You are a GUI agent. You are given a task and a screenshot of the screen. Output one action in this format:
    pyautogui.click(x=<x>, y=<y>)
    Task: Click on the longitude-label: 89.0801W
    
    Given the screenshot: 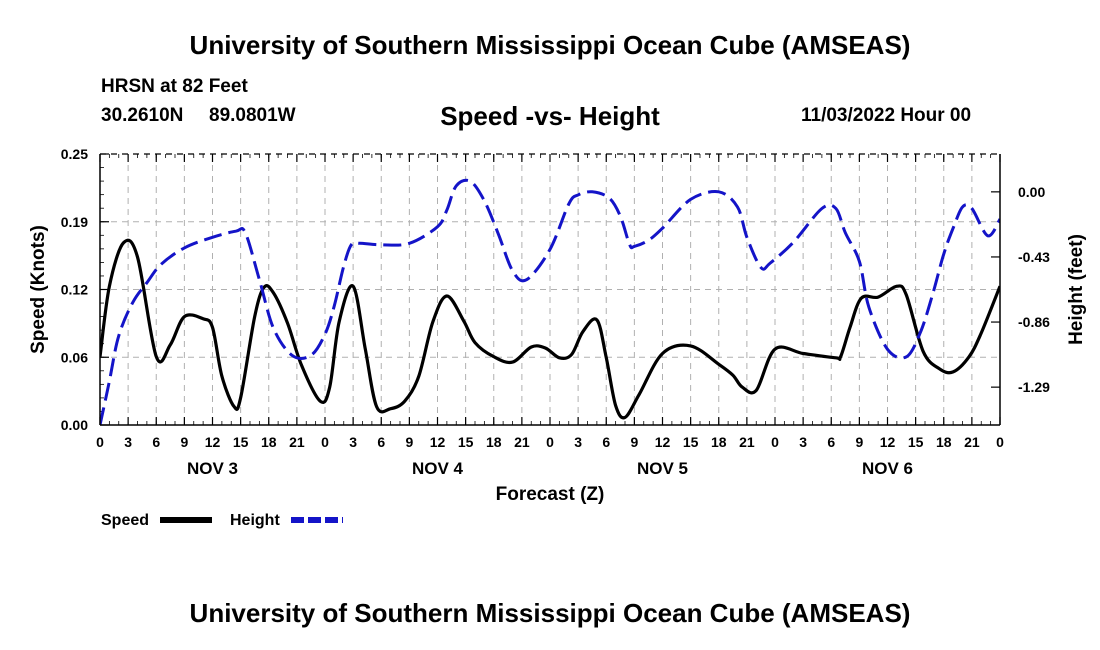 What is the action you would take?
    pyautogui.click(x=252, y=115)
    